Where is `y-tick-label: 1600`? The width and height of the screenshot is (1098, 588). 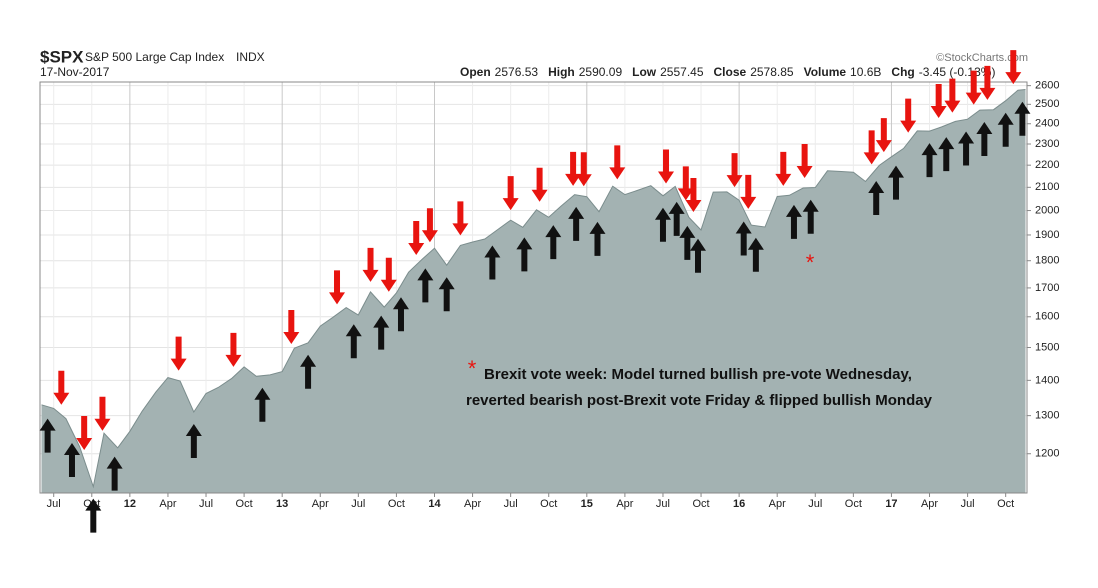 y-tick-label: 1600 is located at coordinates (1047, 317).